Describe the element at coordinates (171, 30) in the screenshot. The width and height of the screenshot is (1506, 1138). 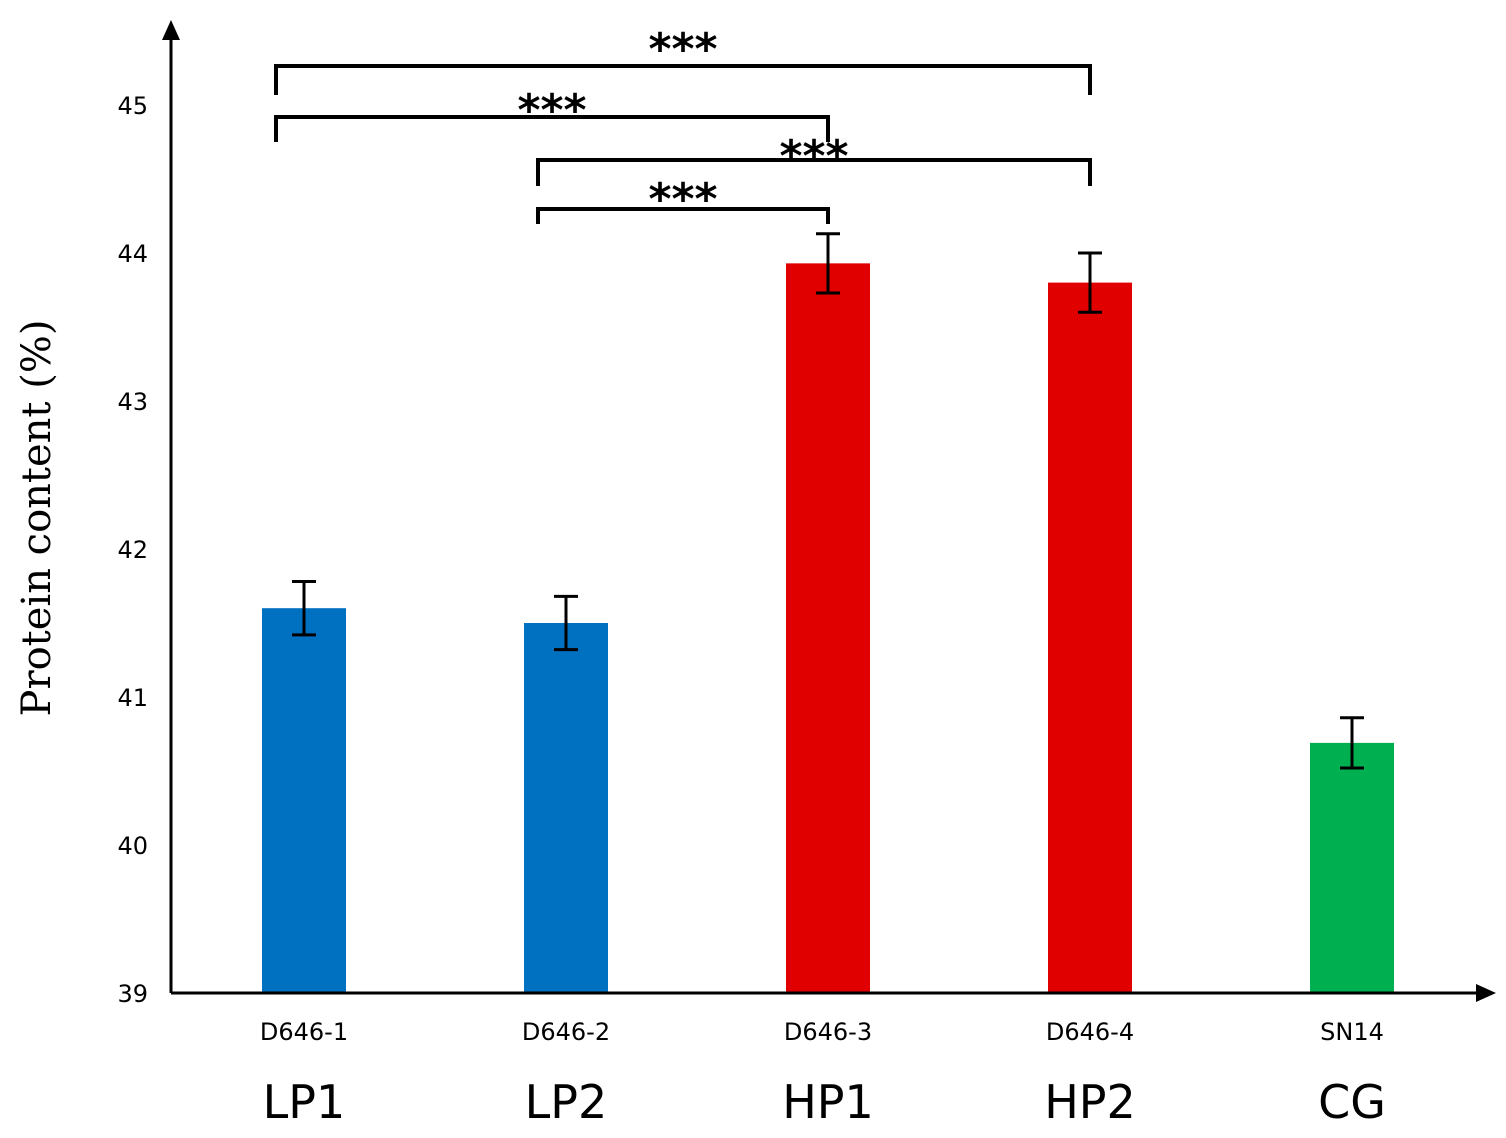
I see `y-axis-arrow-icon` at that location.